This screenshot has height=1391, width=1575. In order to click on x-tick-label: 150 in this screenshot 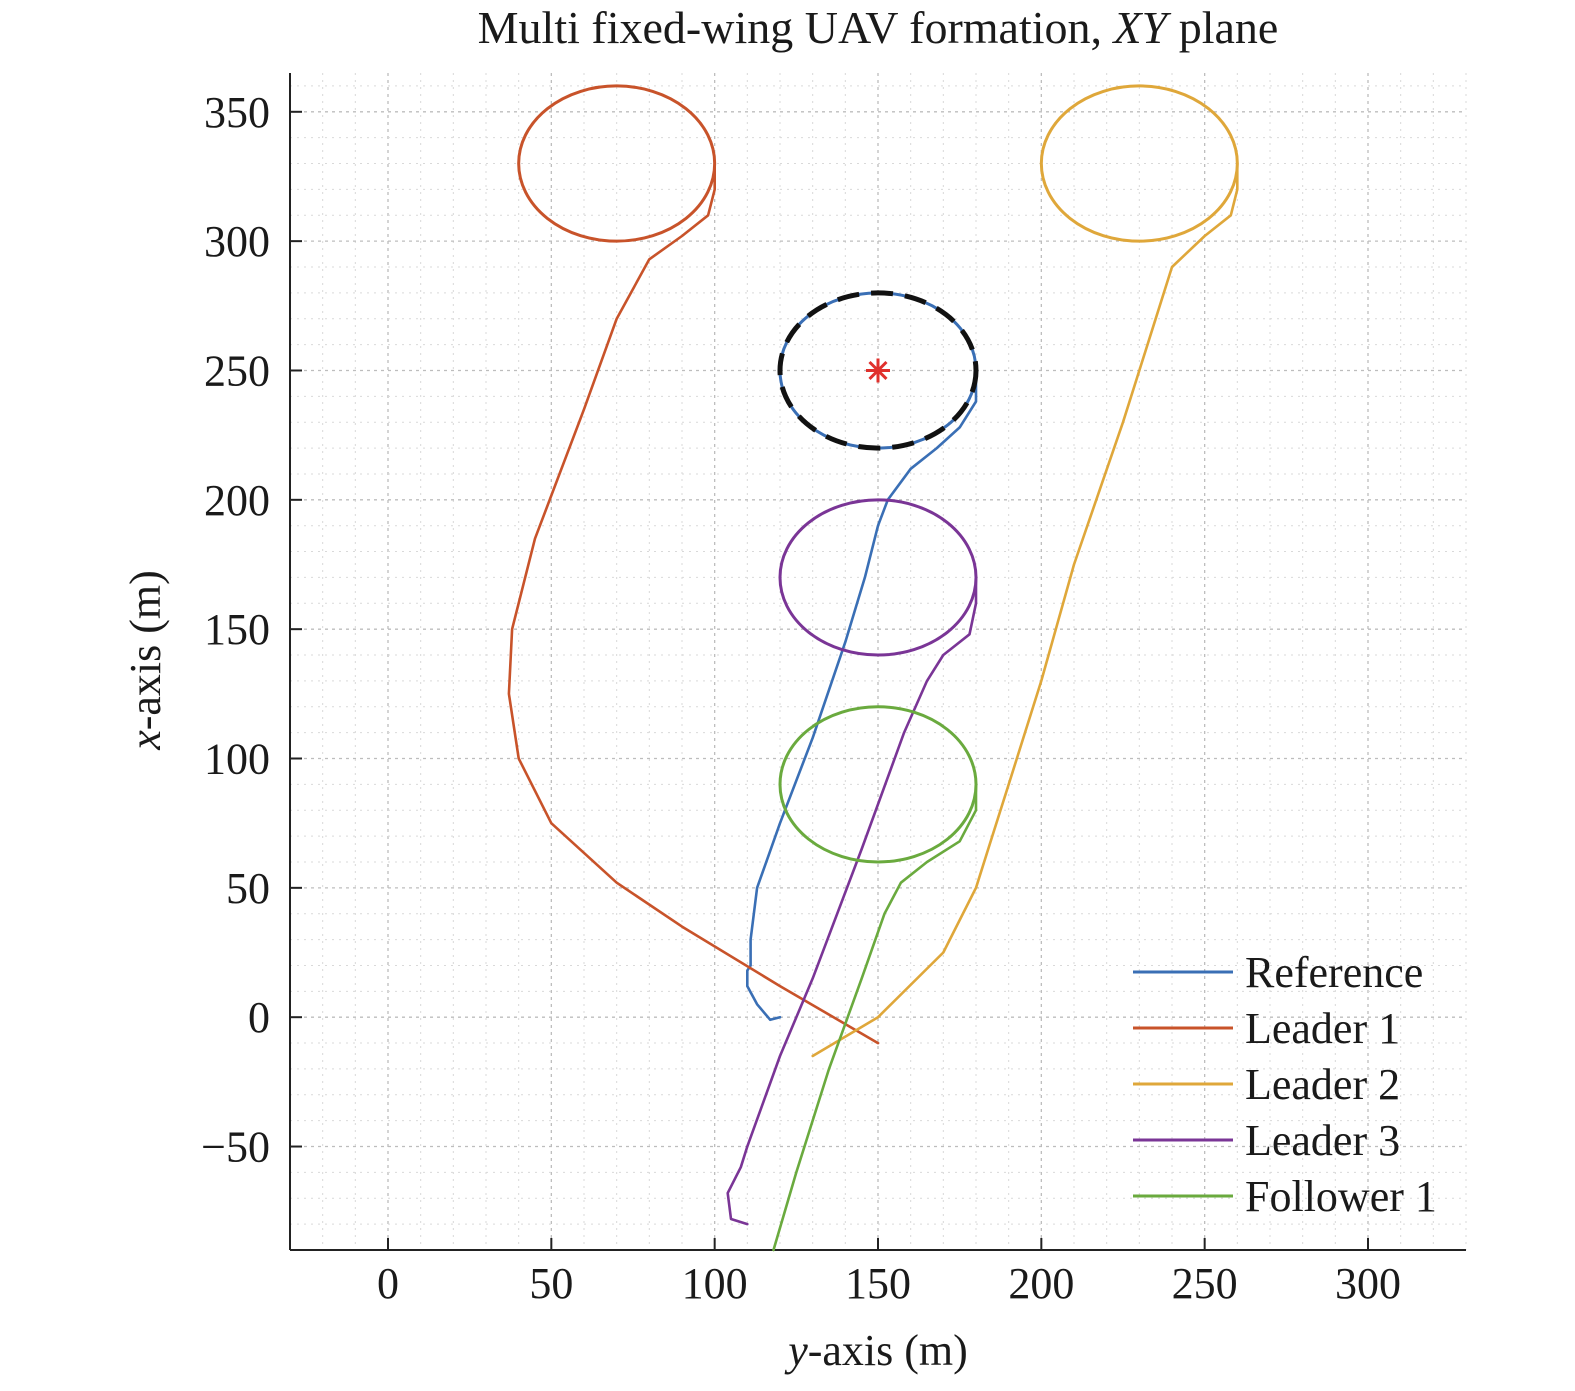, I will do `click(878, 1283)`.